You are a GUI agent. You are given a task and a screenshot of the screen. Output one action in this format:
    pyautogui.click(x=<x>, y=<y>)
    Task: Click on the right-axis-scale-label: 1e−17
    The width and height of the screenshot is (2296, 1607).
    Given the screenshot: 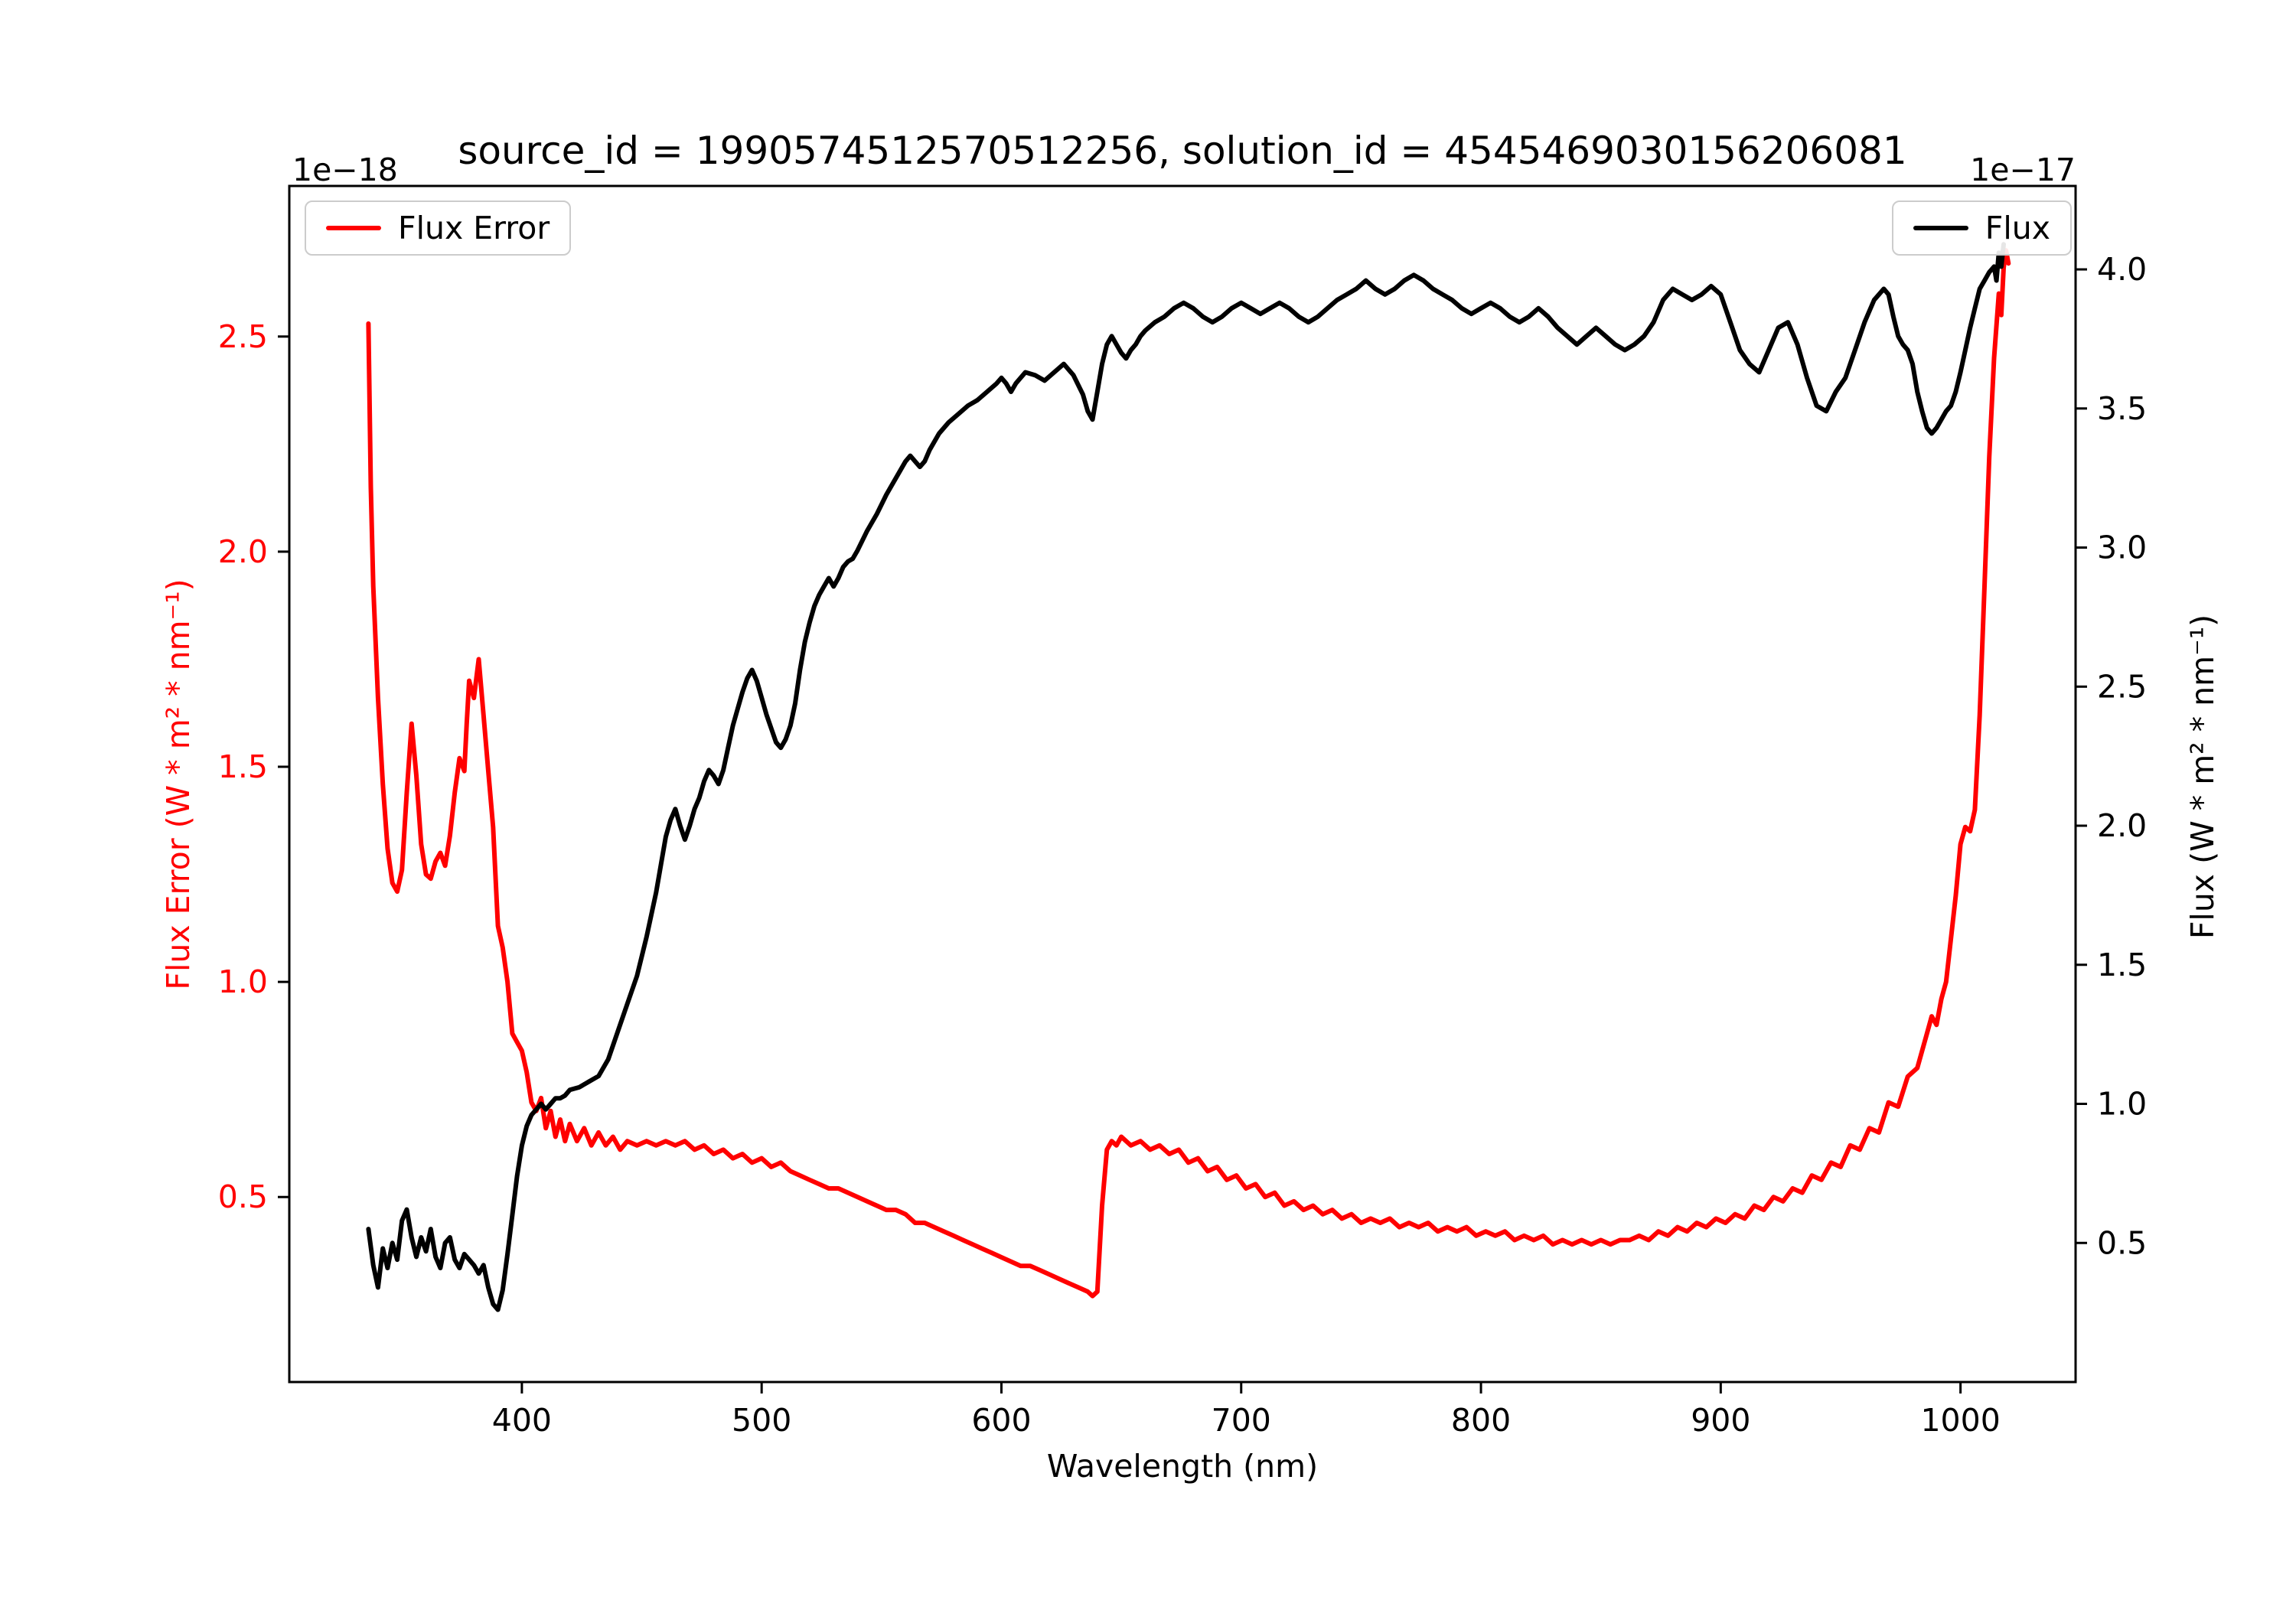 What is the action you would take?
    pyautogui.click(x=2023, y=170)
    